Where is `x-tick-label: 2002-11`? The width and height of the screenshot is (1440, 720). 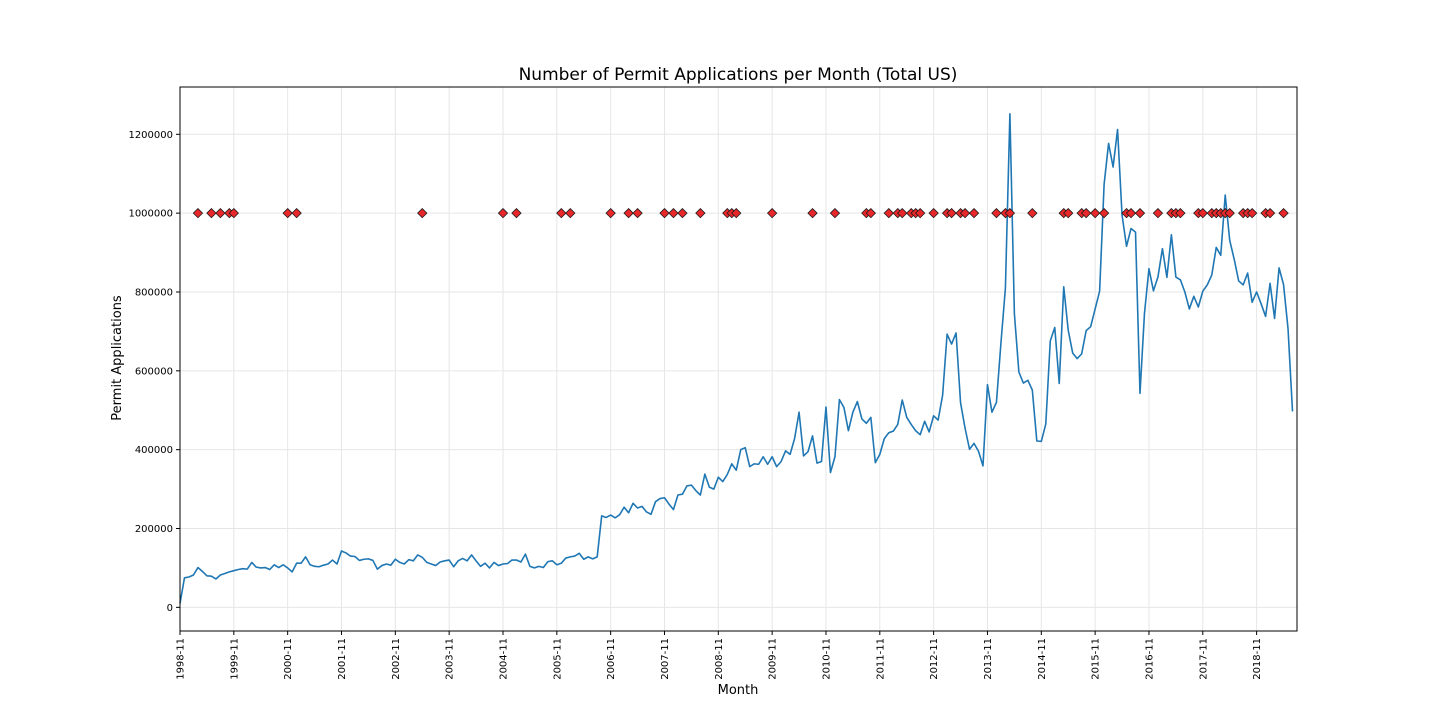 x-tick-label: 2002-11 is located at coordinates (396, 659).